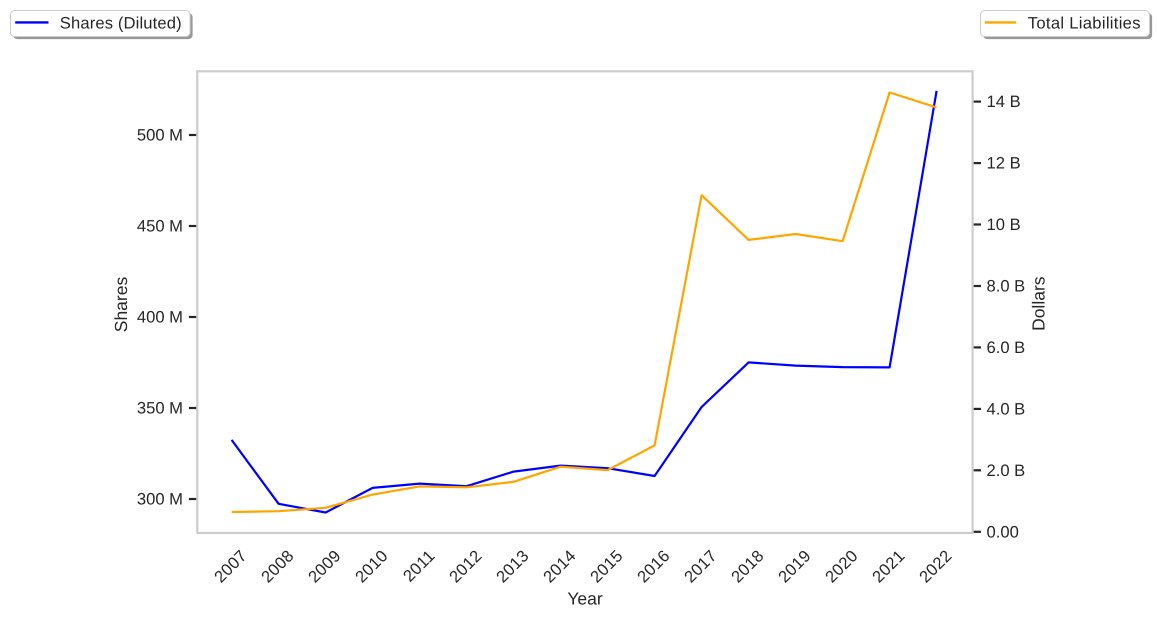 The width and height of the screenshot is (1157, 618). What do you see at coordinates (1003, 531) in the screenshot?
I see `svg-text: 0.00` at bounding box center [1003, 531].